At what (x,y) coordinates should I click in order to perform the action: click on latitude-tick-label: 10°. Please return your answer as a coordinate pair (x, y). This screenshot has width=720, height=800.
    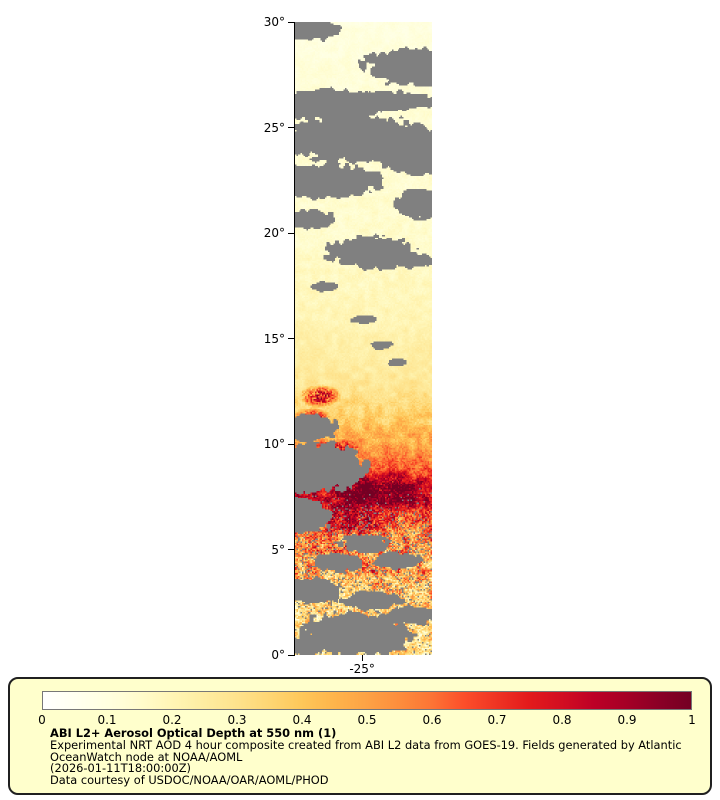
    Looking at the image, I should click on (274, 444).